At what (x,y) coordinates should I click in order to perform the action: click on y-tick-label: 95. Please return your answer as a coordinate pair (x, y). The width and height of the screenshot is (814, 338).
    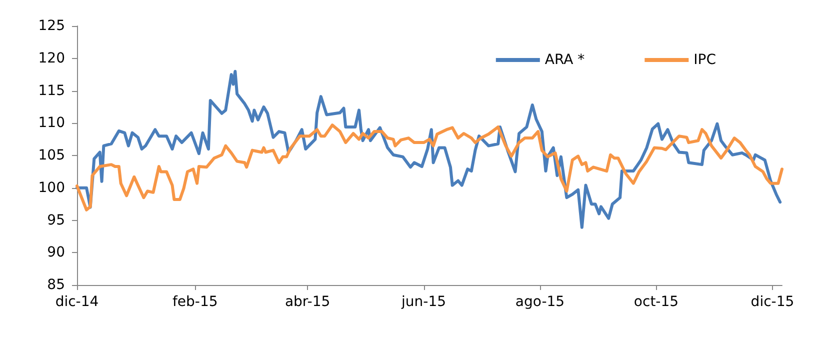
    Looking at the image, I should click on (56, 220).